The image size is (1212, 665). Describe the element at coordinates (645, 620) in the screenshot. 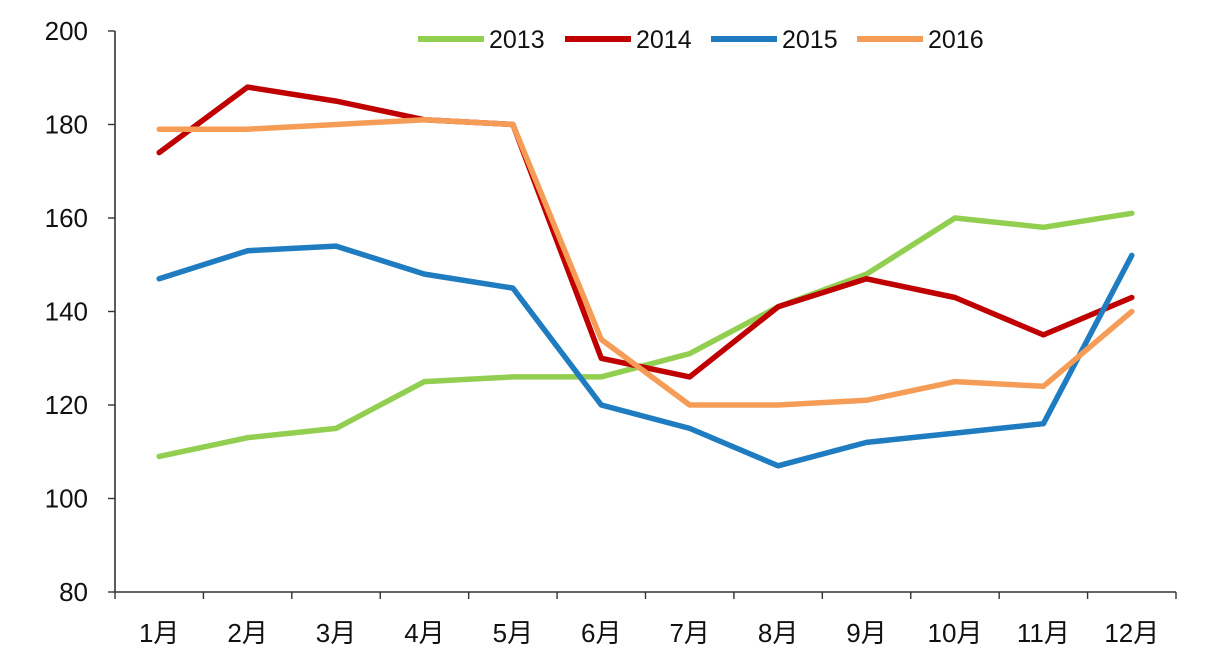

I see `x-ticks: 1月 2月 3月 4月 5月 6月 7月 8月 9月 10月 11月 12月` at that location.